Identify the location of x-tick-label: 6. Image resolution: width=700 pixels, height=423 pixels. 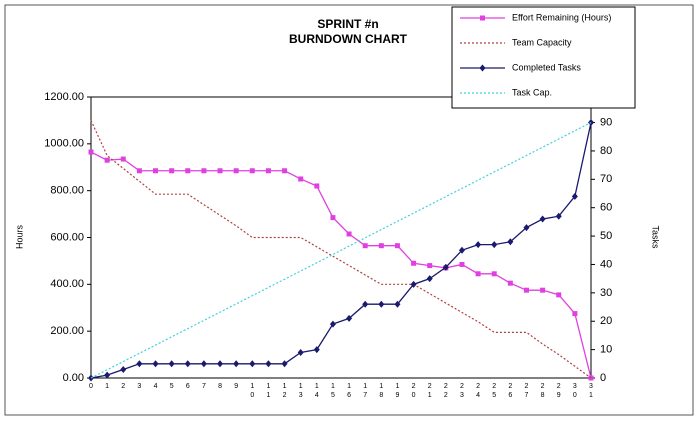
(188, 386).